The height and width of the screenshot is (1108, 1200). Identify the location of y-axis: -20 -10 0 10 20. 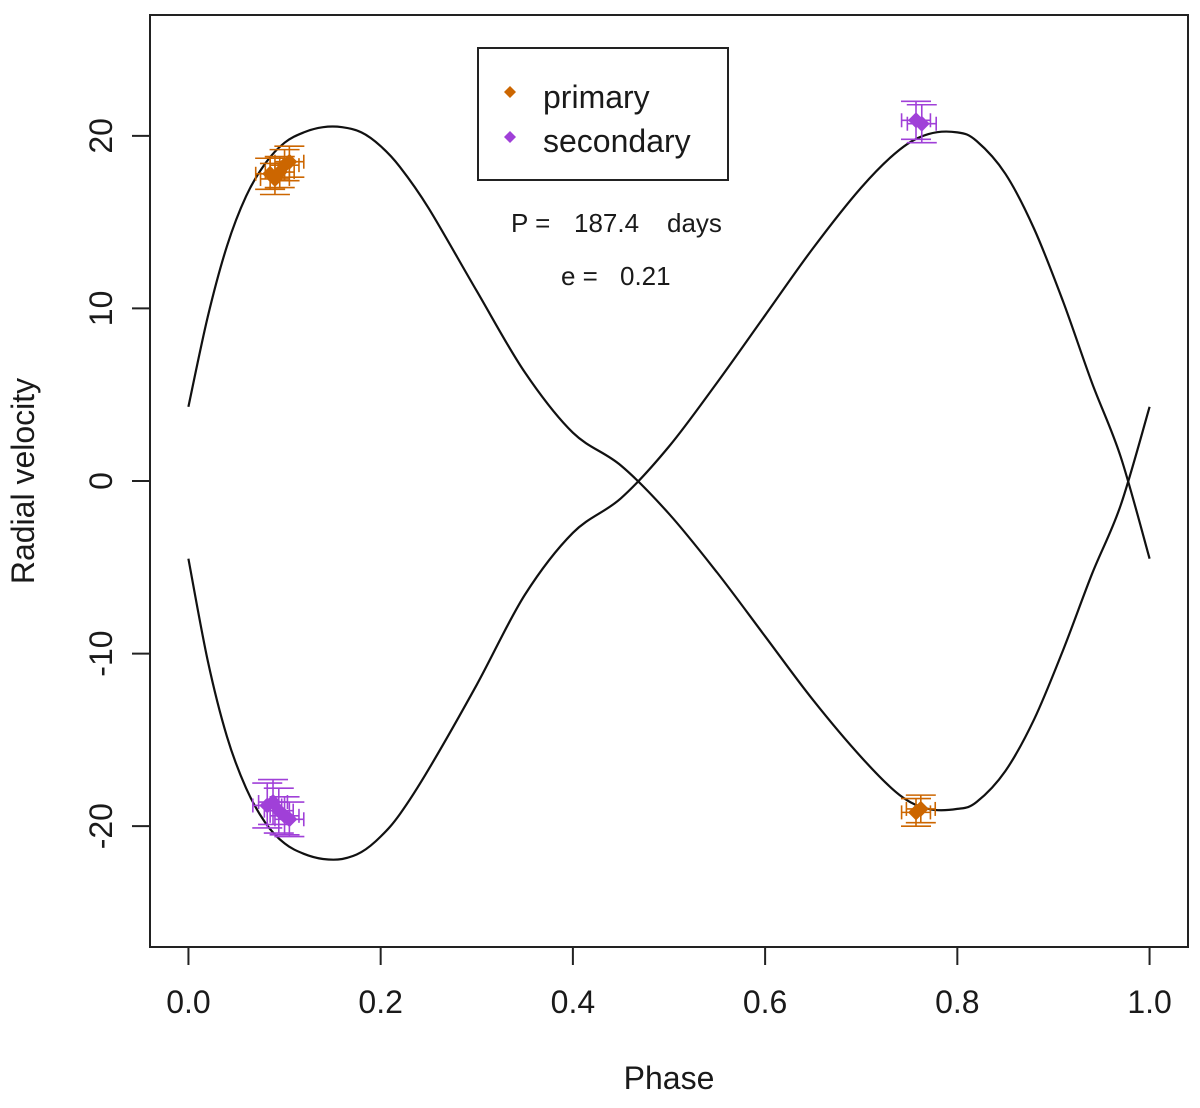
(117, 483).